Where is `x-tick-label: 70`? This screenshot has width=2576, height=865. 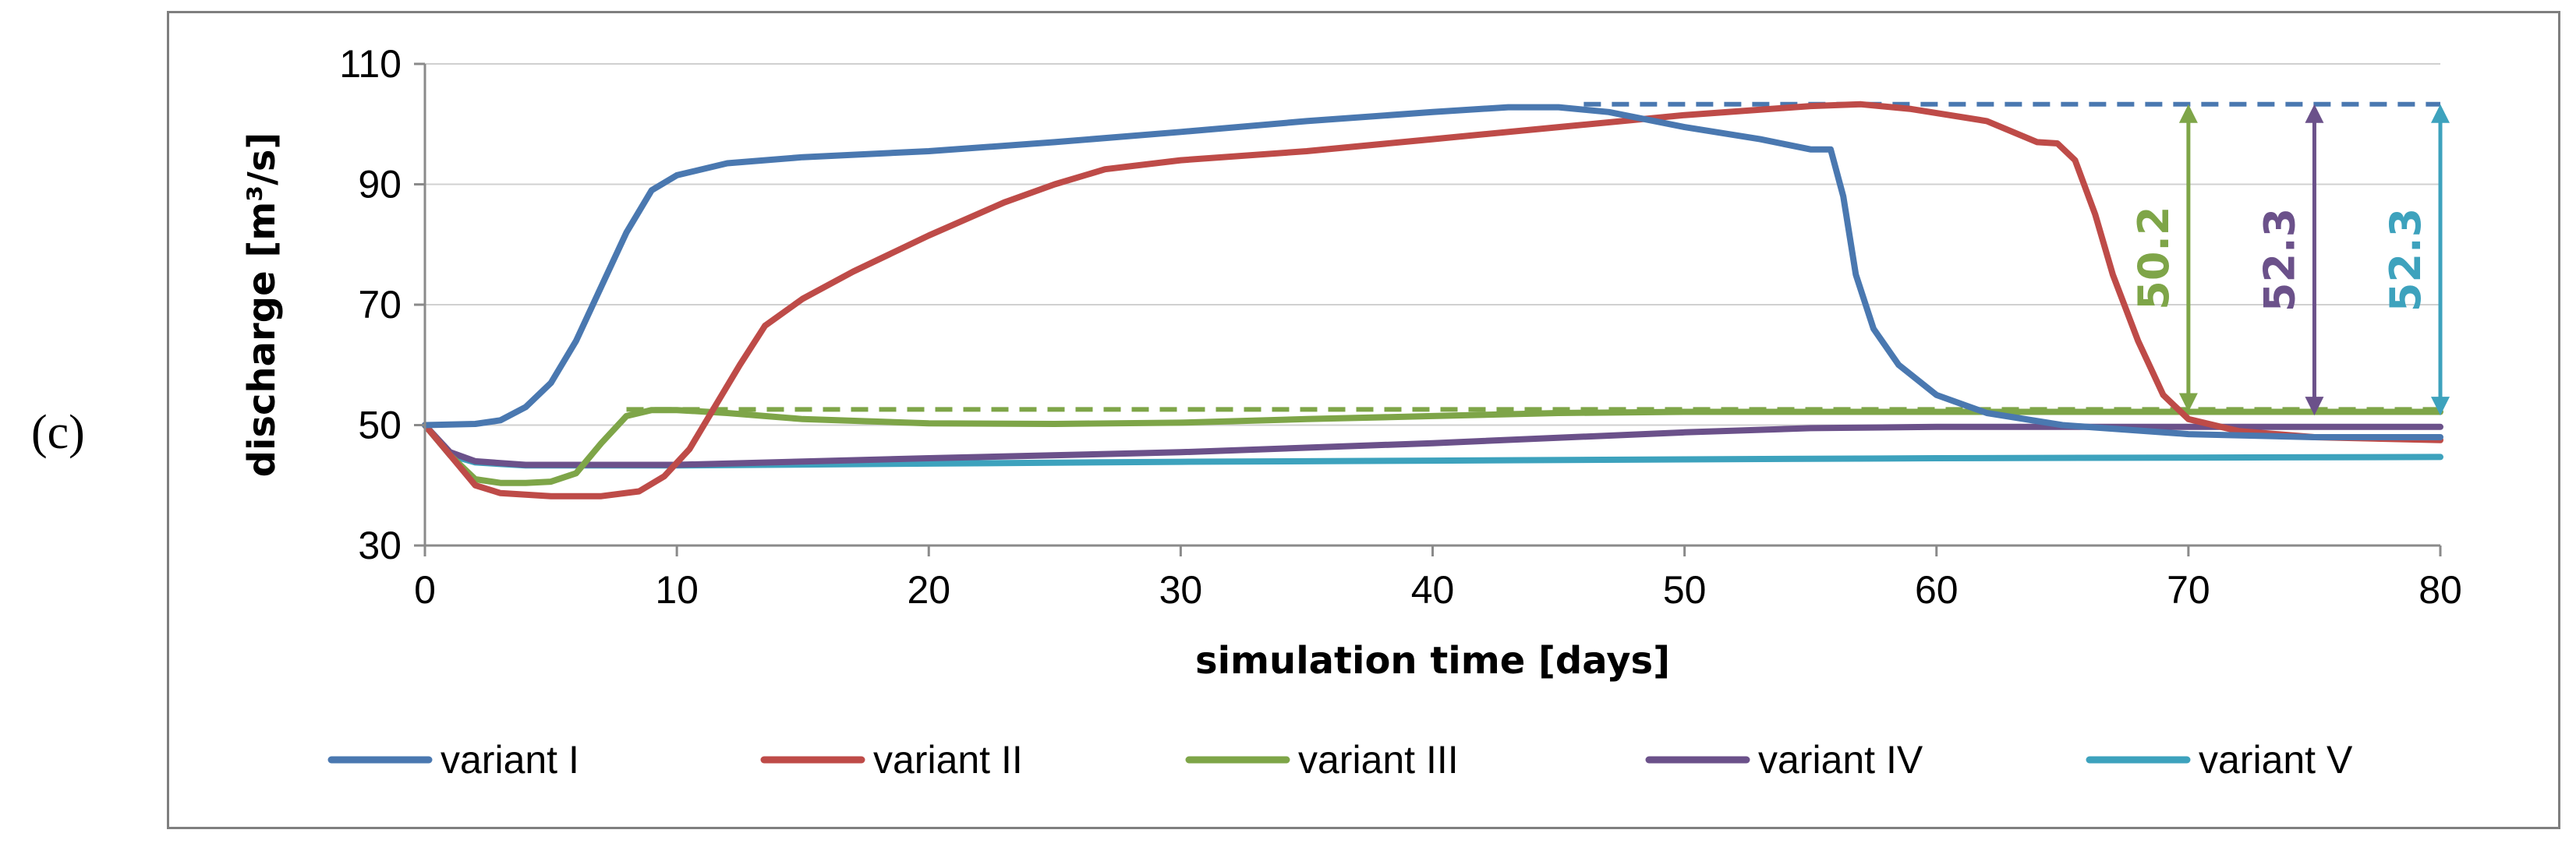
x-tick-label: 70 is located at coordinates (2188, 590).